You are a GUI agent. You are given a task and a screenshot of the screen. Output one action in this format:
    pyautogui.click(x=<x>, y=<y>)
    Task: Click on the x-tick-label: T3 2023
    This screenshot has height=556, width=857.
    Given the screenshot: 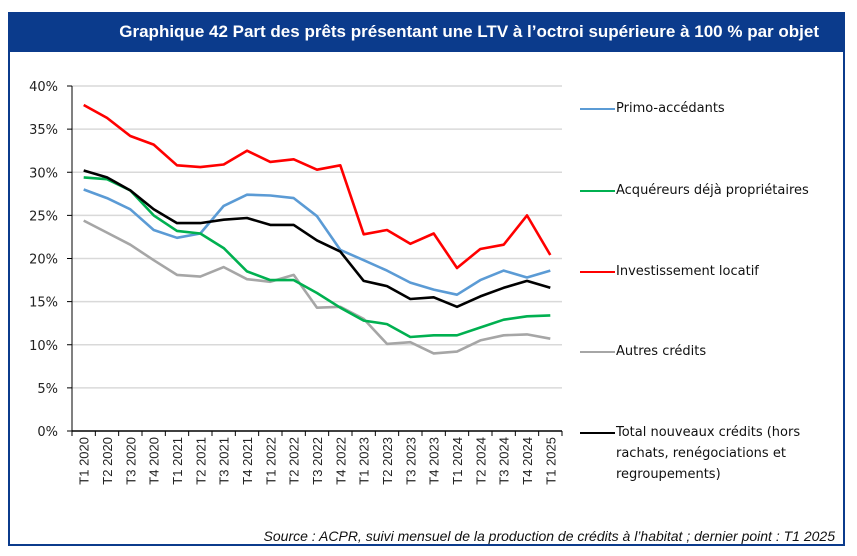 What is the action you would take?
    pyautogui.click(x=410, y=461)
    